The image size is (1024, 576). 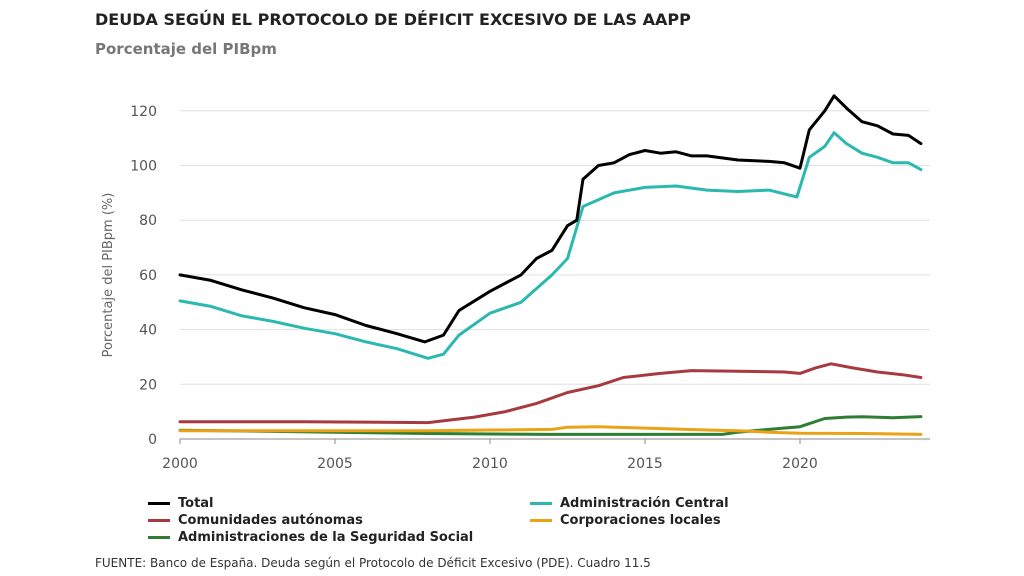 I want to click on x-tick-label: 2010, so click(x=490, y=464).